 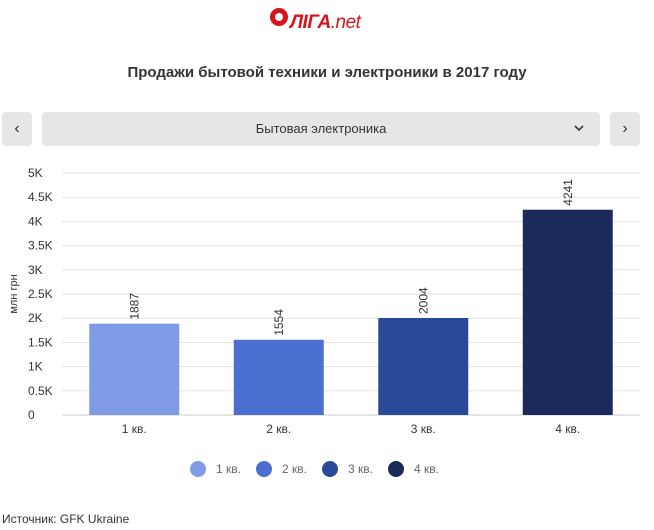 I want to click on y-tick-label: 4.5K, so click(x=40, y=197).